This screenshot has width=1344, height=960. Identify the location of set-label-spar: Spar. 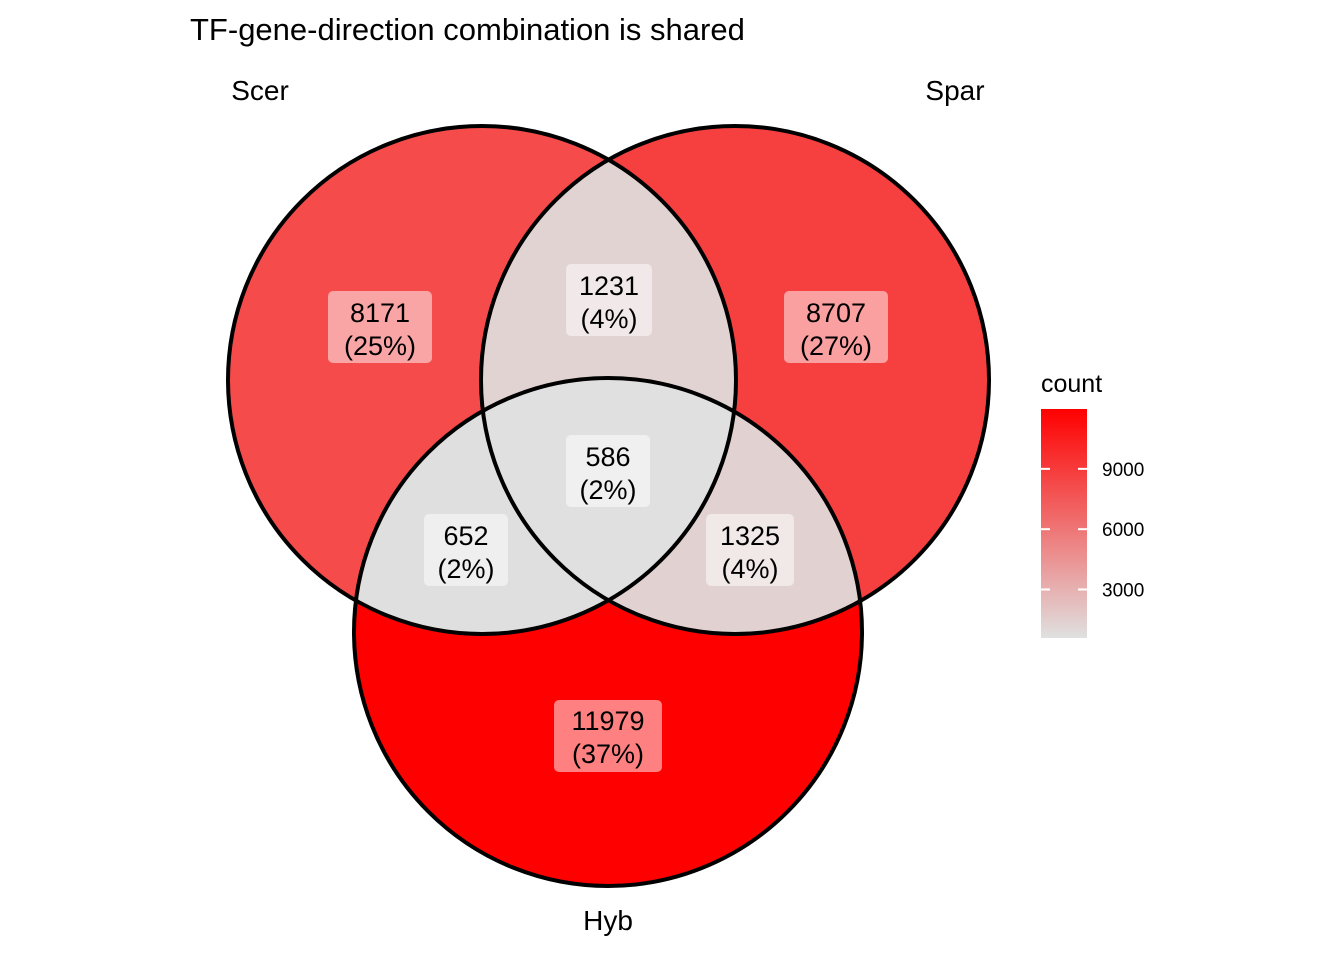
(954, 90).